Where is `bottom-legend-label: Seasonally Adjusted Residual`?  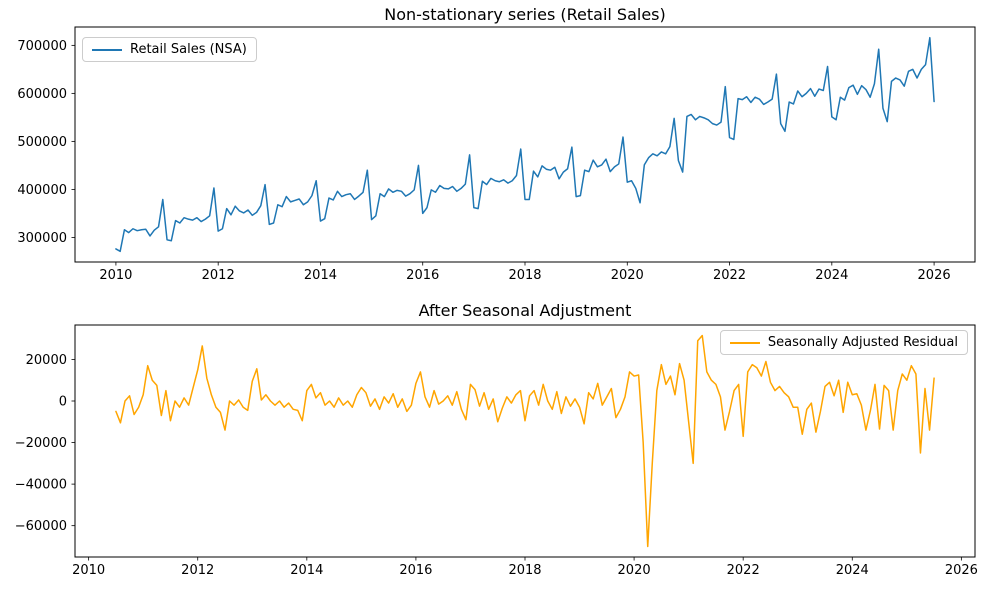 bottom-legend-label: Seasonally Adjusted Residual is located at coordinates (862, 342).